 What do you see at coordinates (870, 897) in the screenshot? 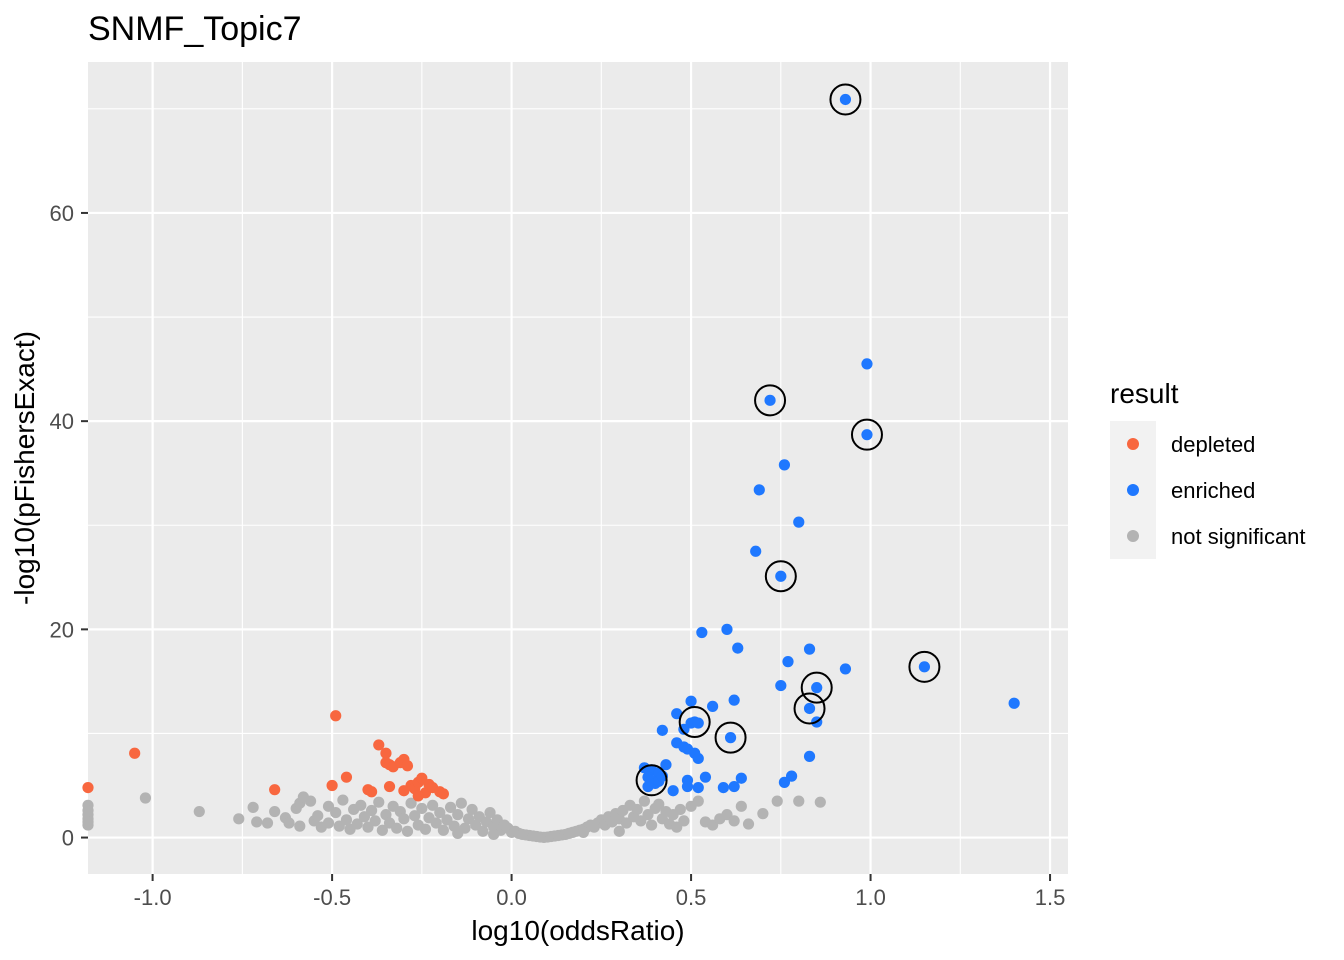
I see `x-tick-label: 1.0` at bounding box center [870, 897].